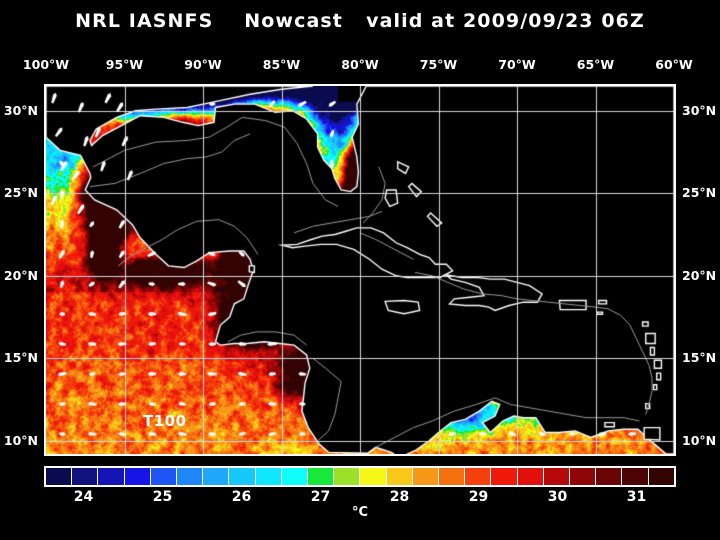 This screenshot has height=540, width=720. What do you see at coordinates (162, 497) in the screenshot?
I see `colorbar-tick-label: 25` at bounding box center [162, 497].